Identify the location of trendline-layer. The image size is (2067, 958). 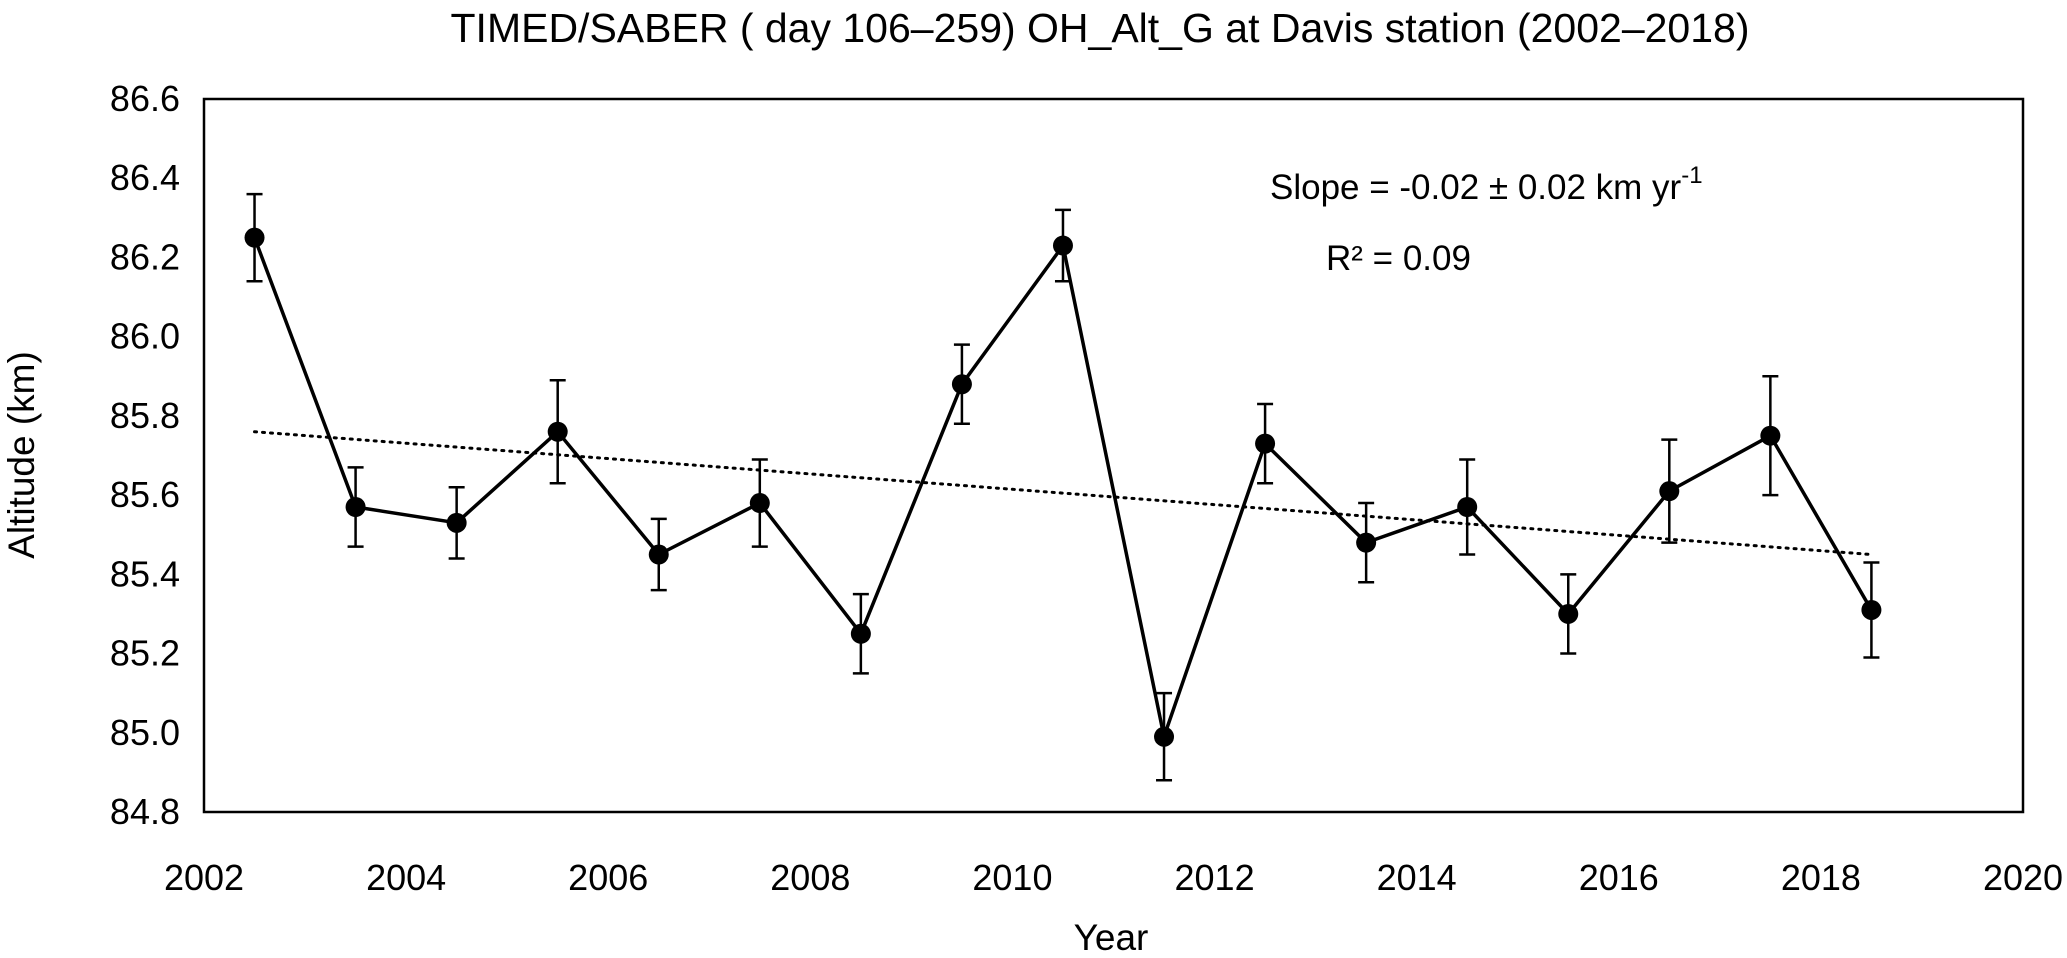
(1063, 493).